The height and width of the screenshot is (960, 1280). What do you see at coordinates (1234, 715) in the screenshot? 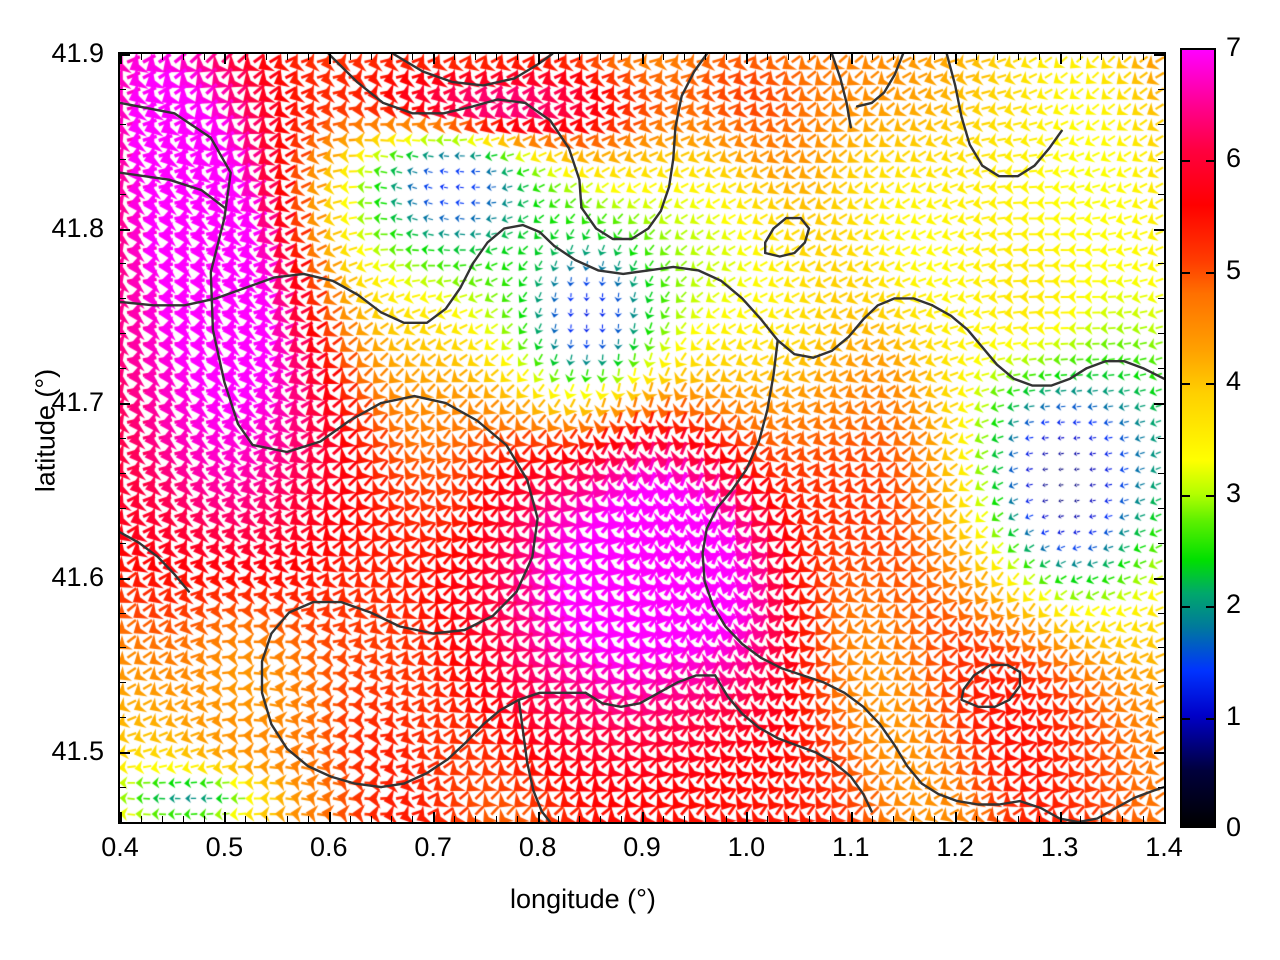
I see `colorbar-tick-label: 1` at bounding box center [1234, 715].